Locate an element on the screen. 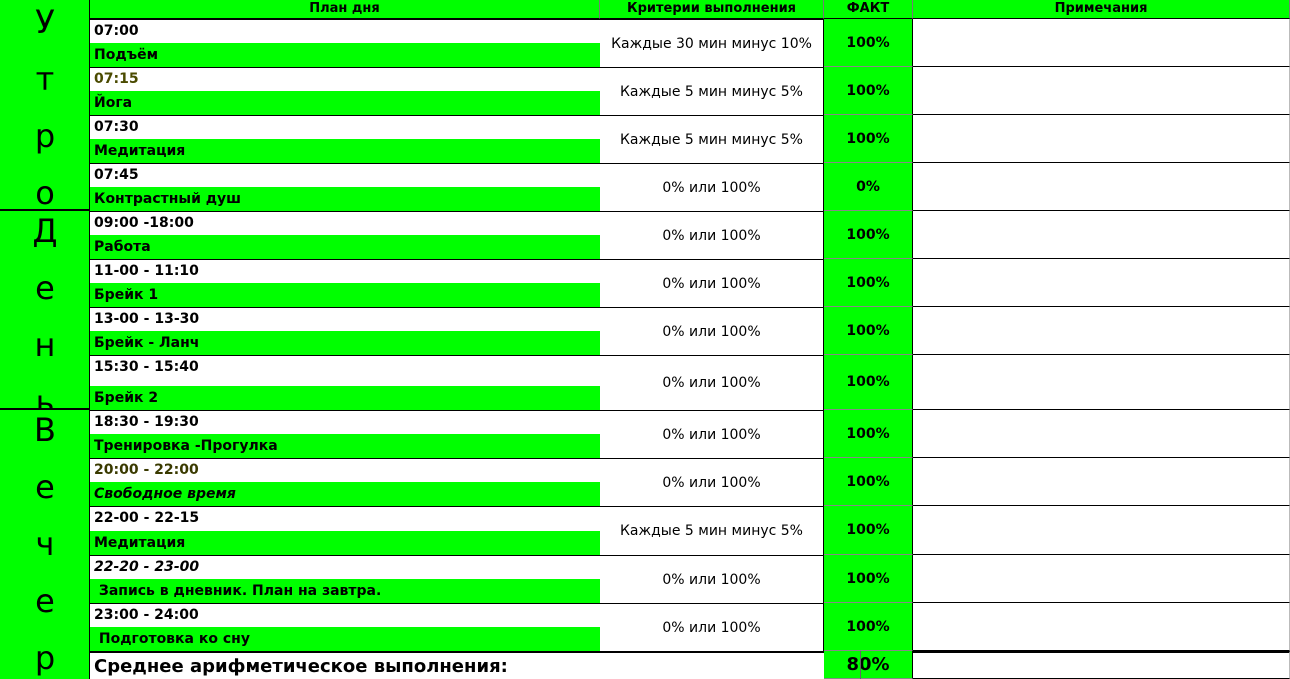  section-letter: У is located at coordinates (45, 22).